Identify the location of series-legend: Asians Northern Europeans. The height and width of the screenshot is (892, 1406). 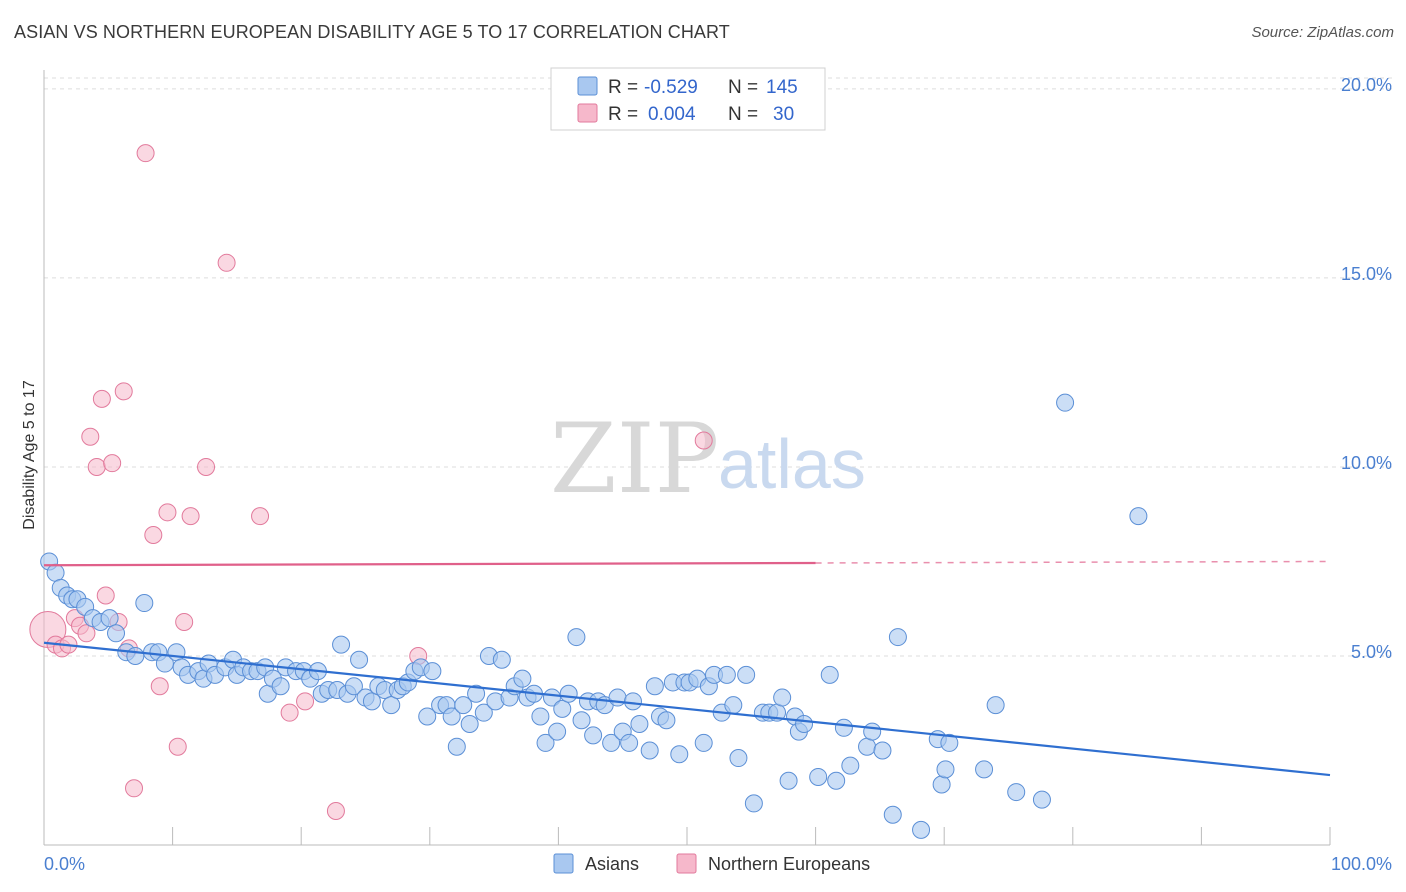
(711, 863).